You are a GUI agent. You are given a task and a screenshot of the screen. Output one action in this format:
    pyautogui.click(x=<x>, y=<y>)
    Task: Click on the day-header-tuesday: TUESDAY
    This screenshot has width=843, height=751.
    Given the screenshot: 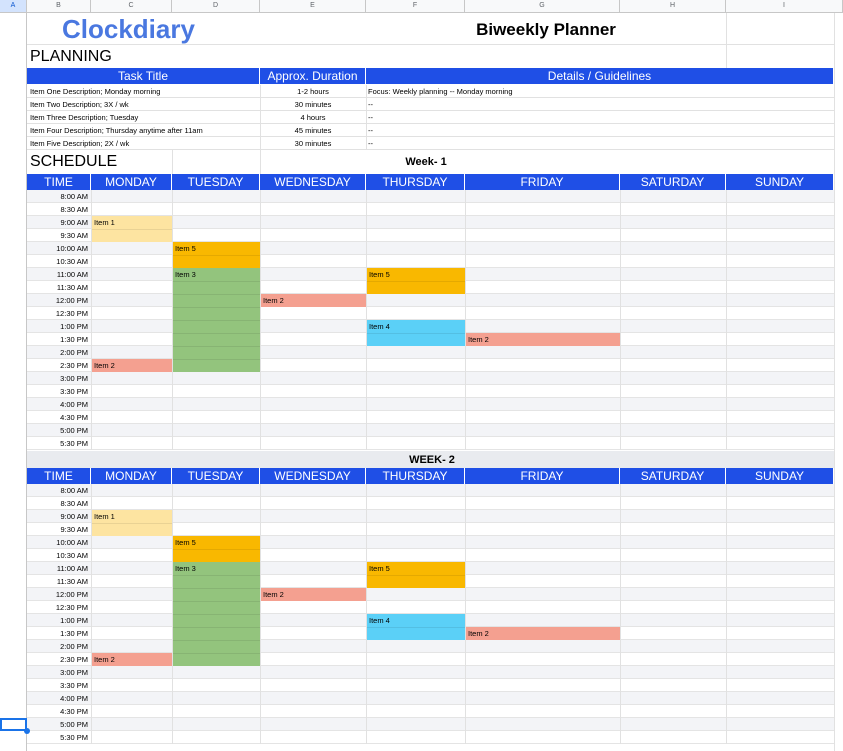 What is the action you would take?
    pyautogui.click(x=216, y=182)
    